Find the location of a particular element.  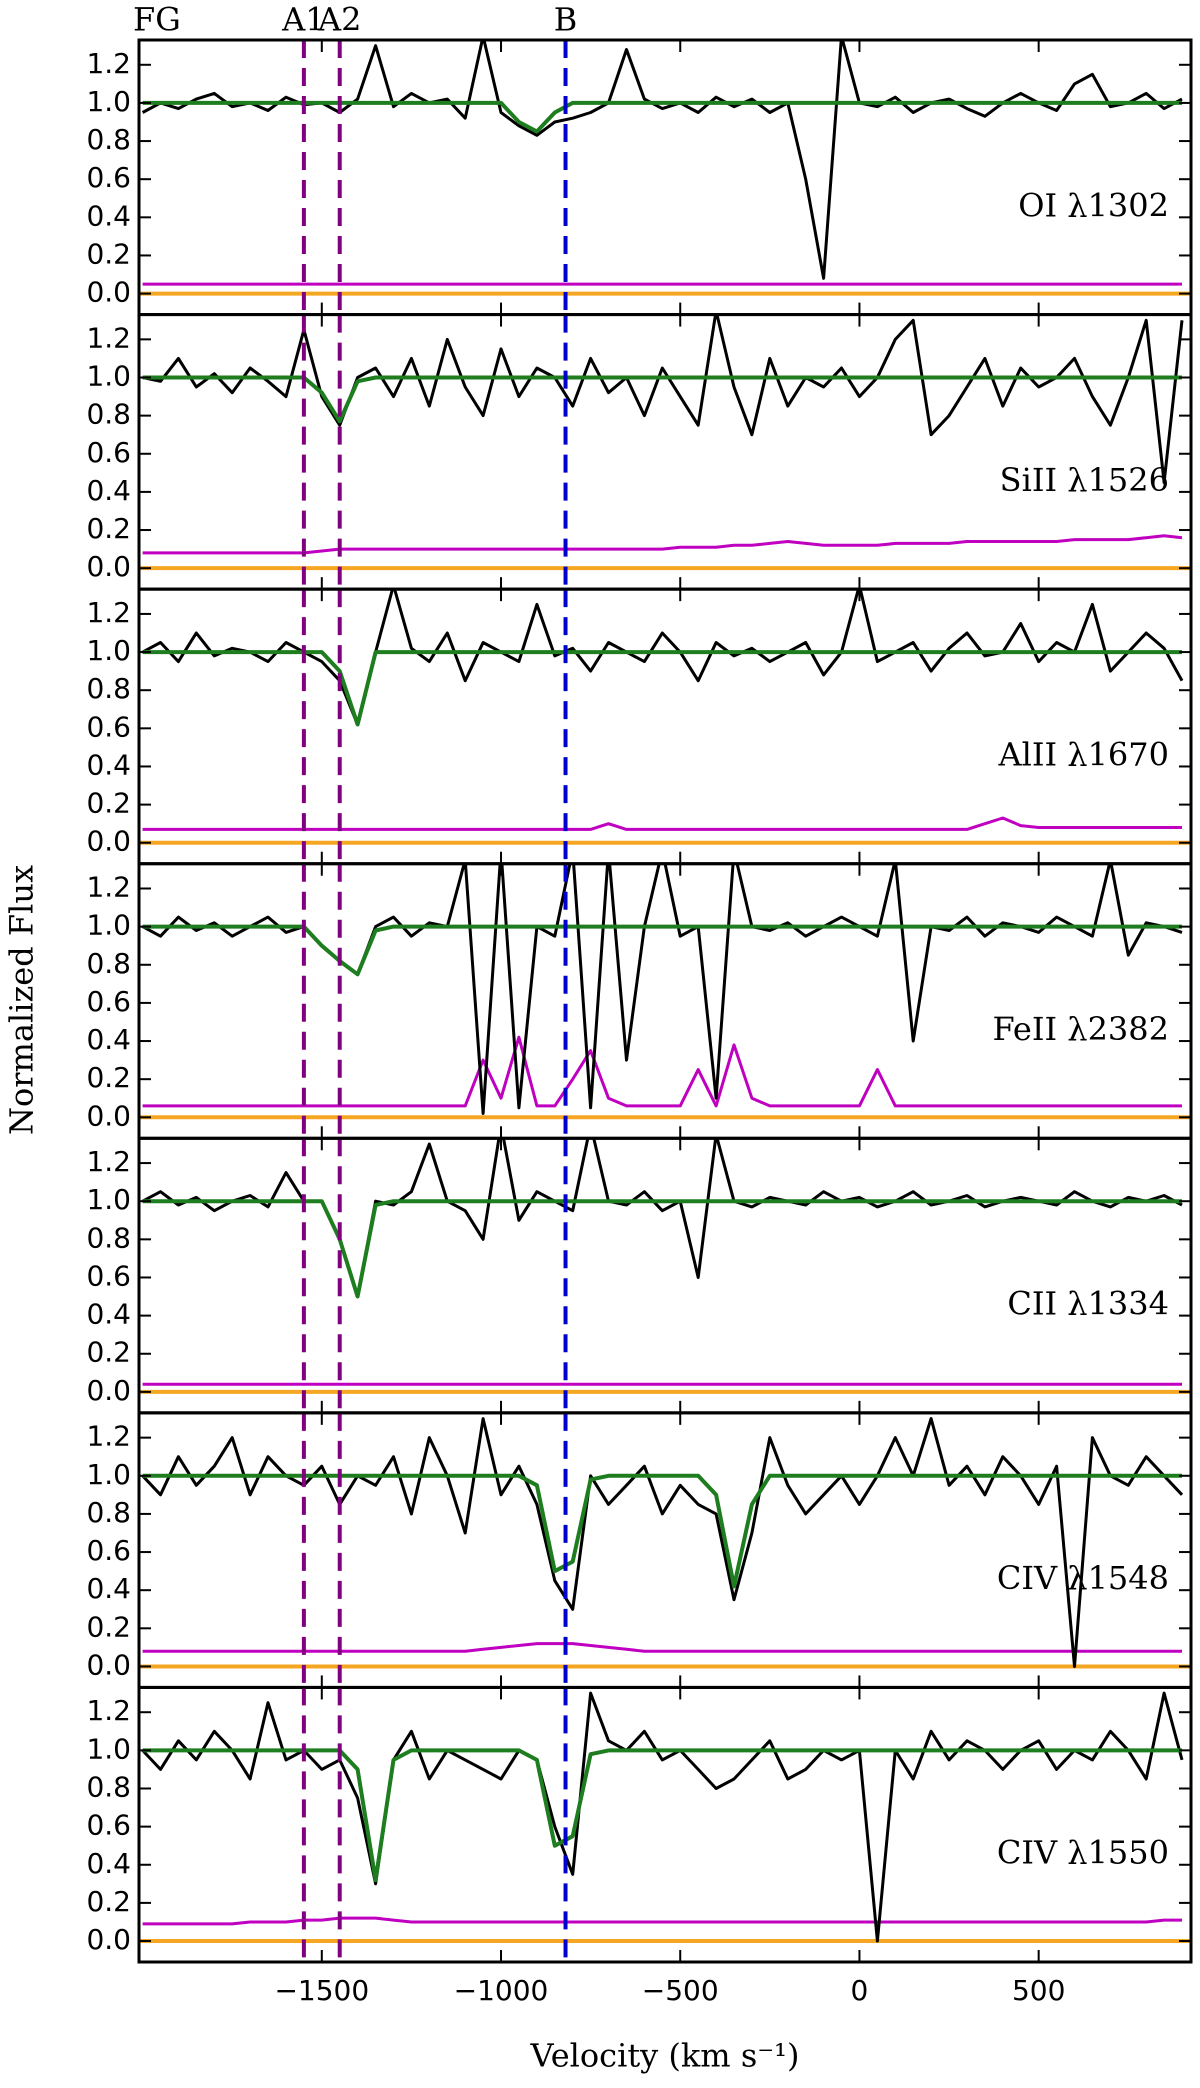

panel-label: FeII λ2382 is located at coordinates (1080, 1029).